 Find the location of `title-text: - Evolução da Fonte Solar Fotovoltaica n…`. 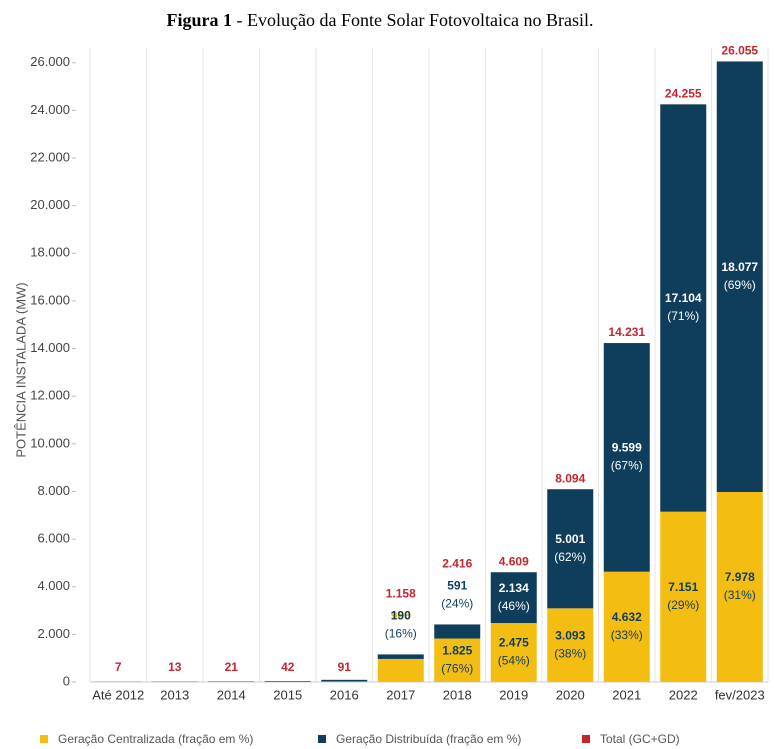

title-text: - Evolução da Fonte Solar Fotovoltaica n… is located at coordinates (415, 20).